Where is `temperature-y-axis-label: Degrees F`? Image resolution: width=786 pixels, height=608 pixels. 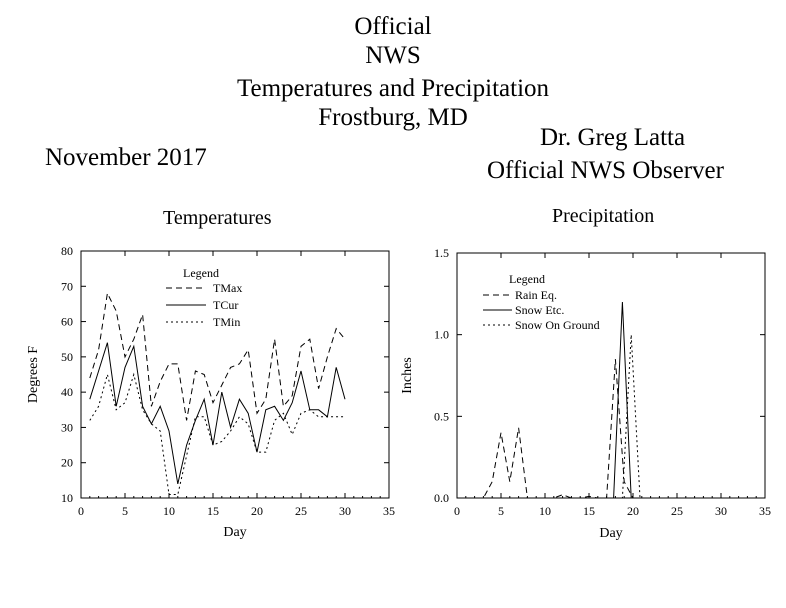
temperature-y-axis-label: Degrees F is located at coordinates (33, 374).